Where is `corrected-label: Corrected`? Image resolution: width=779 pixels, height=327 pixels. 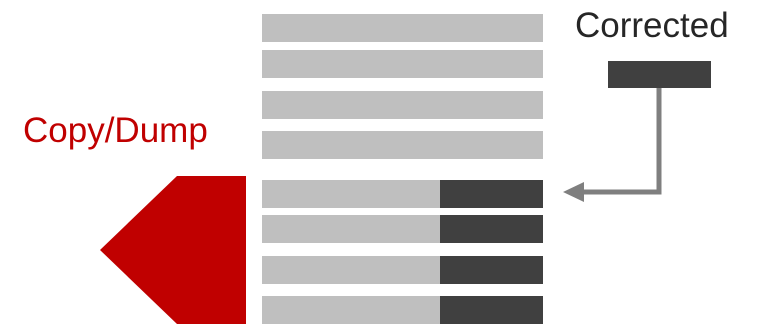 corrected-label: Corrected is located at coordinates (652, 25).